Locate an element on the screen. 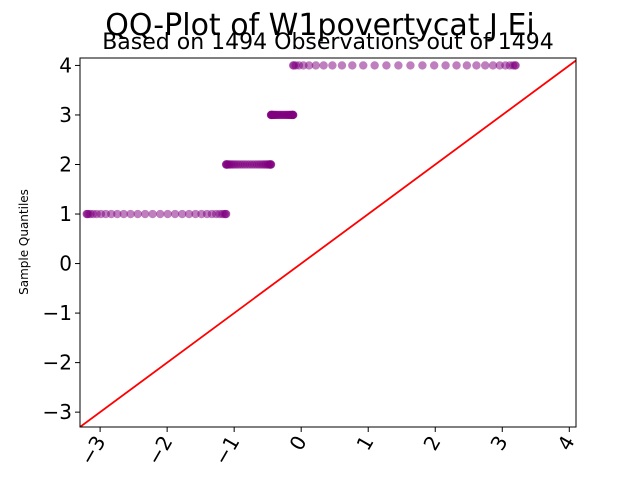 This screenshot has width=640, height=480. x-tick-label: 3 is located at coordinates (498, 443).